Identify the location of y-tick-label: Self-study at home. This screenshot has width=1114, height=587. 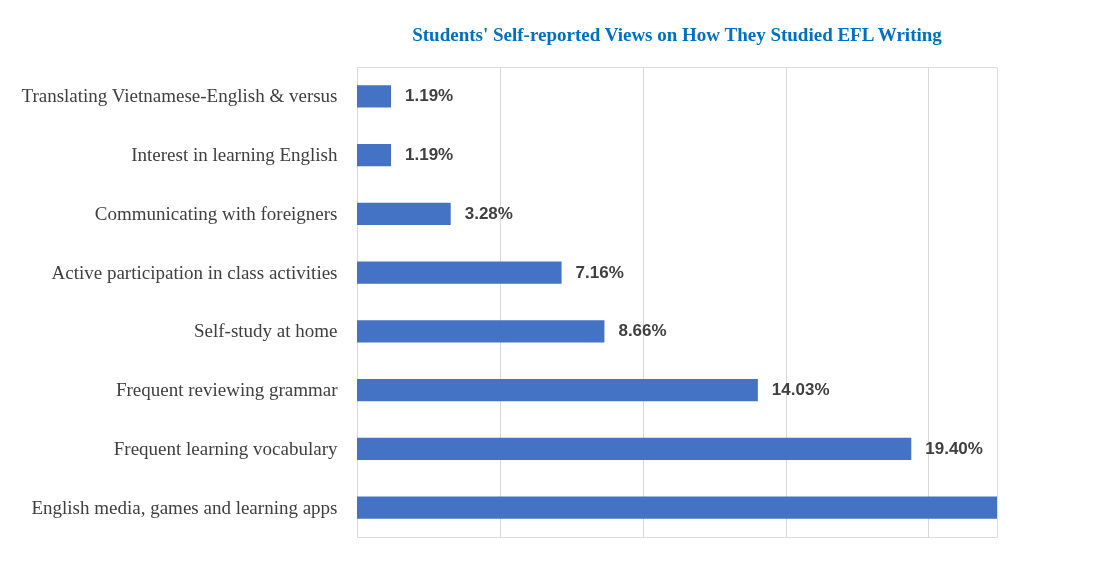
(265, 331).